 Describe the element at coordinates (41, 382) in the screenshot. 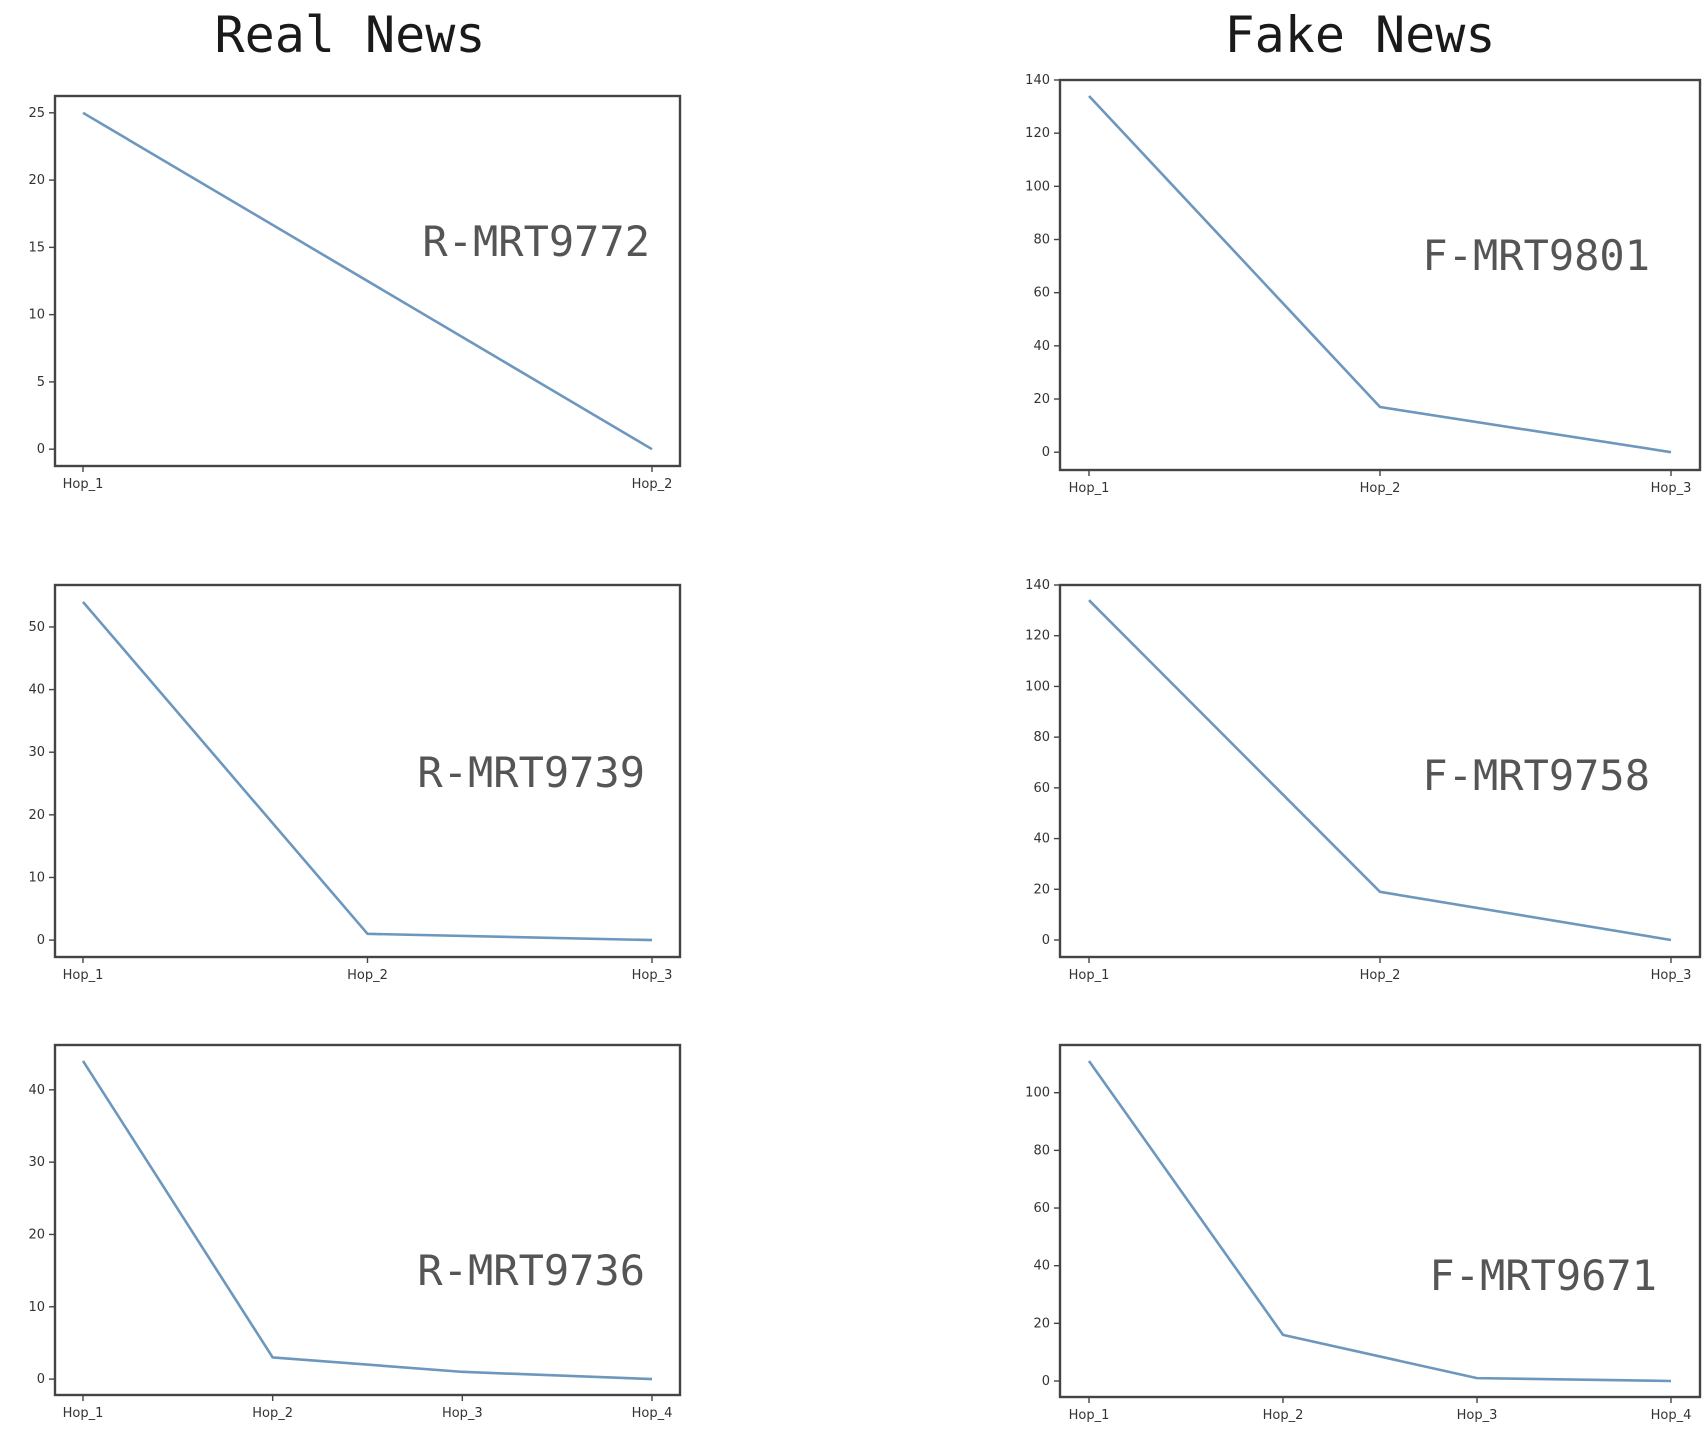

I see `y-tick-label: 5` at that location.